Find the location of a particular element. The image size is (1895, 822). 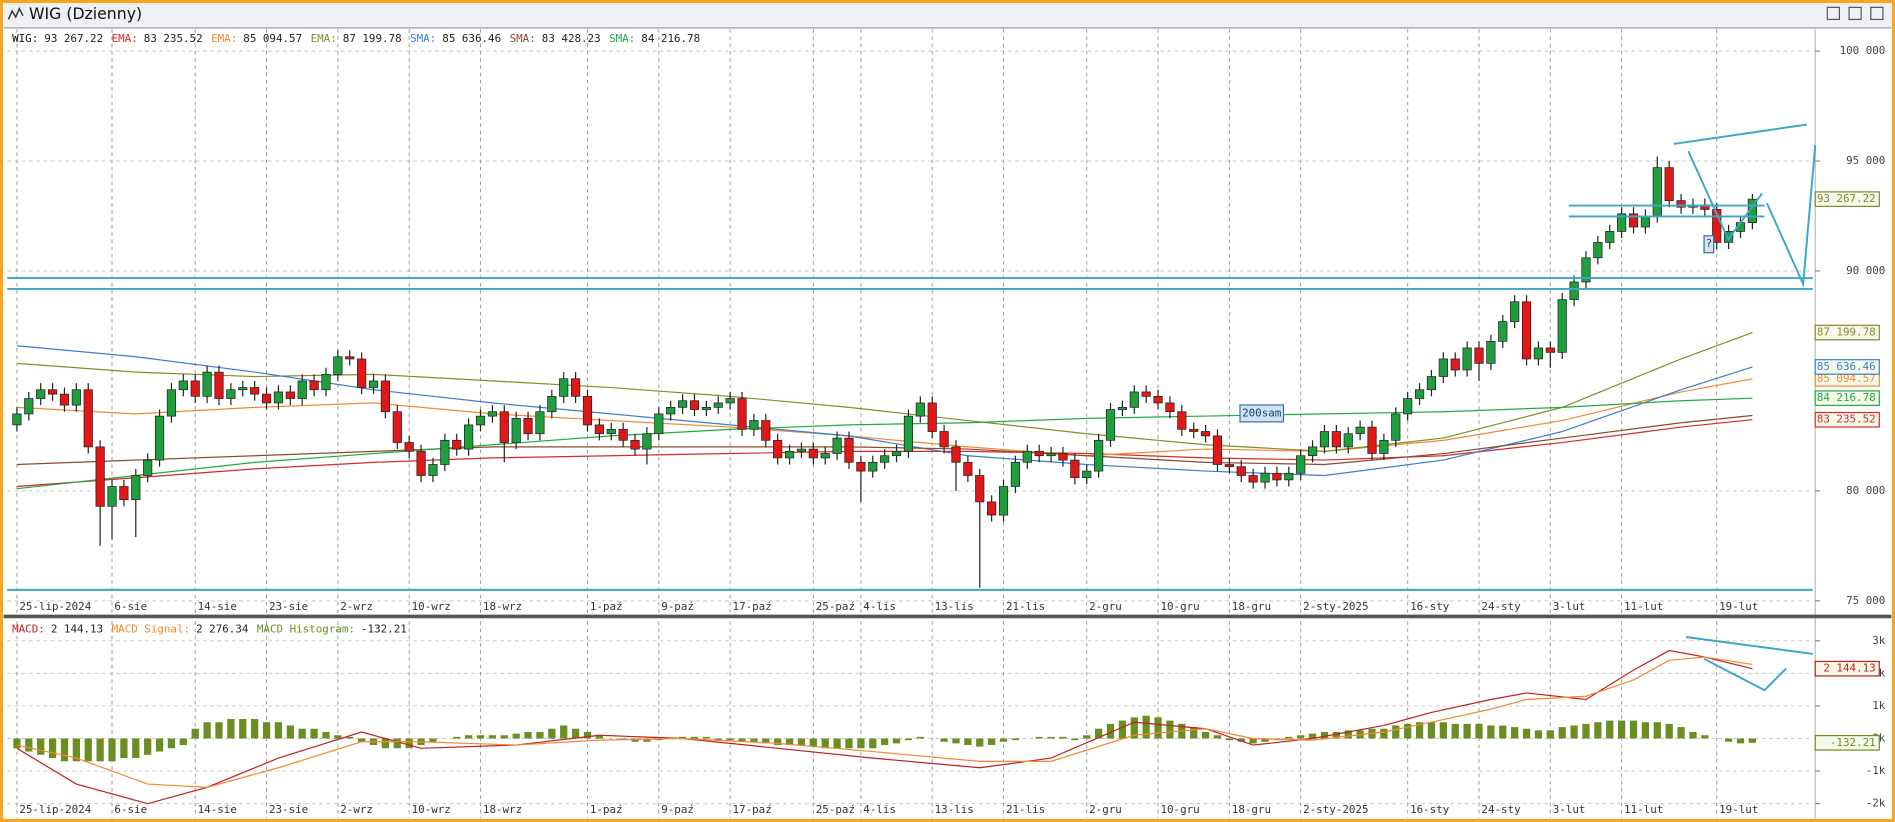

y-tick-label: 80 000 is located at coordinates (1865, 490).